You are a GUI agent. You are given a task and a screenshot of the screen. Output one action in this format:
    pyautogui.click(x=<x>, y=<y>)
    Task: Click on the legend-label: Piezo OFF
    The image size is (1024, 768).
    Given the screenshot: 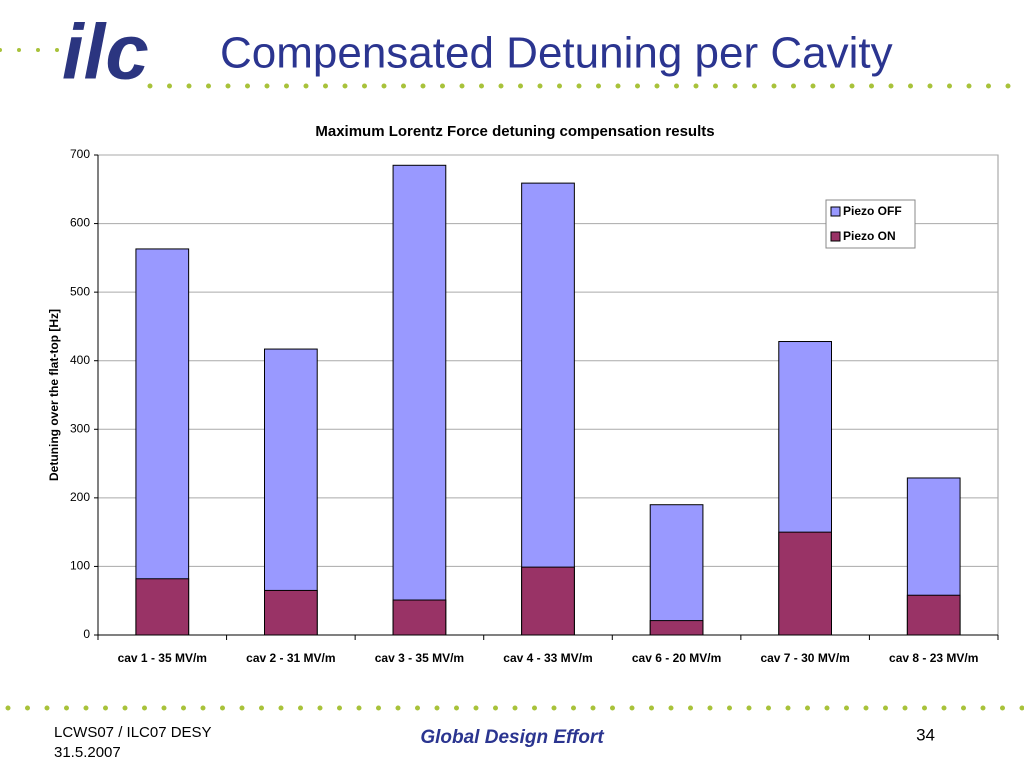 What is the action you would take?
    pyautogui.click(x=872, y=211)
    